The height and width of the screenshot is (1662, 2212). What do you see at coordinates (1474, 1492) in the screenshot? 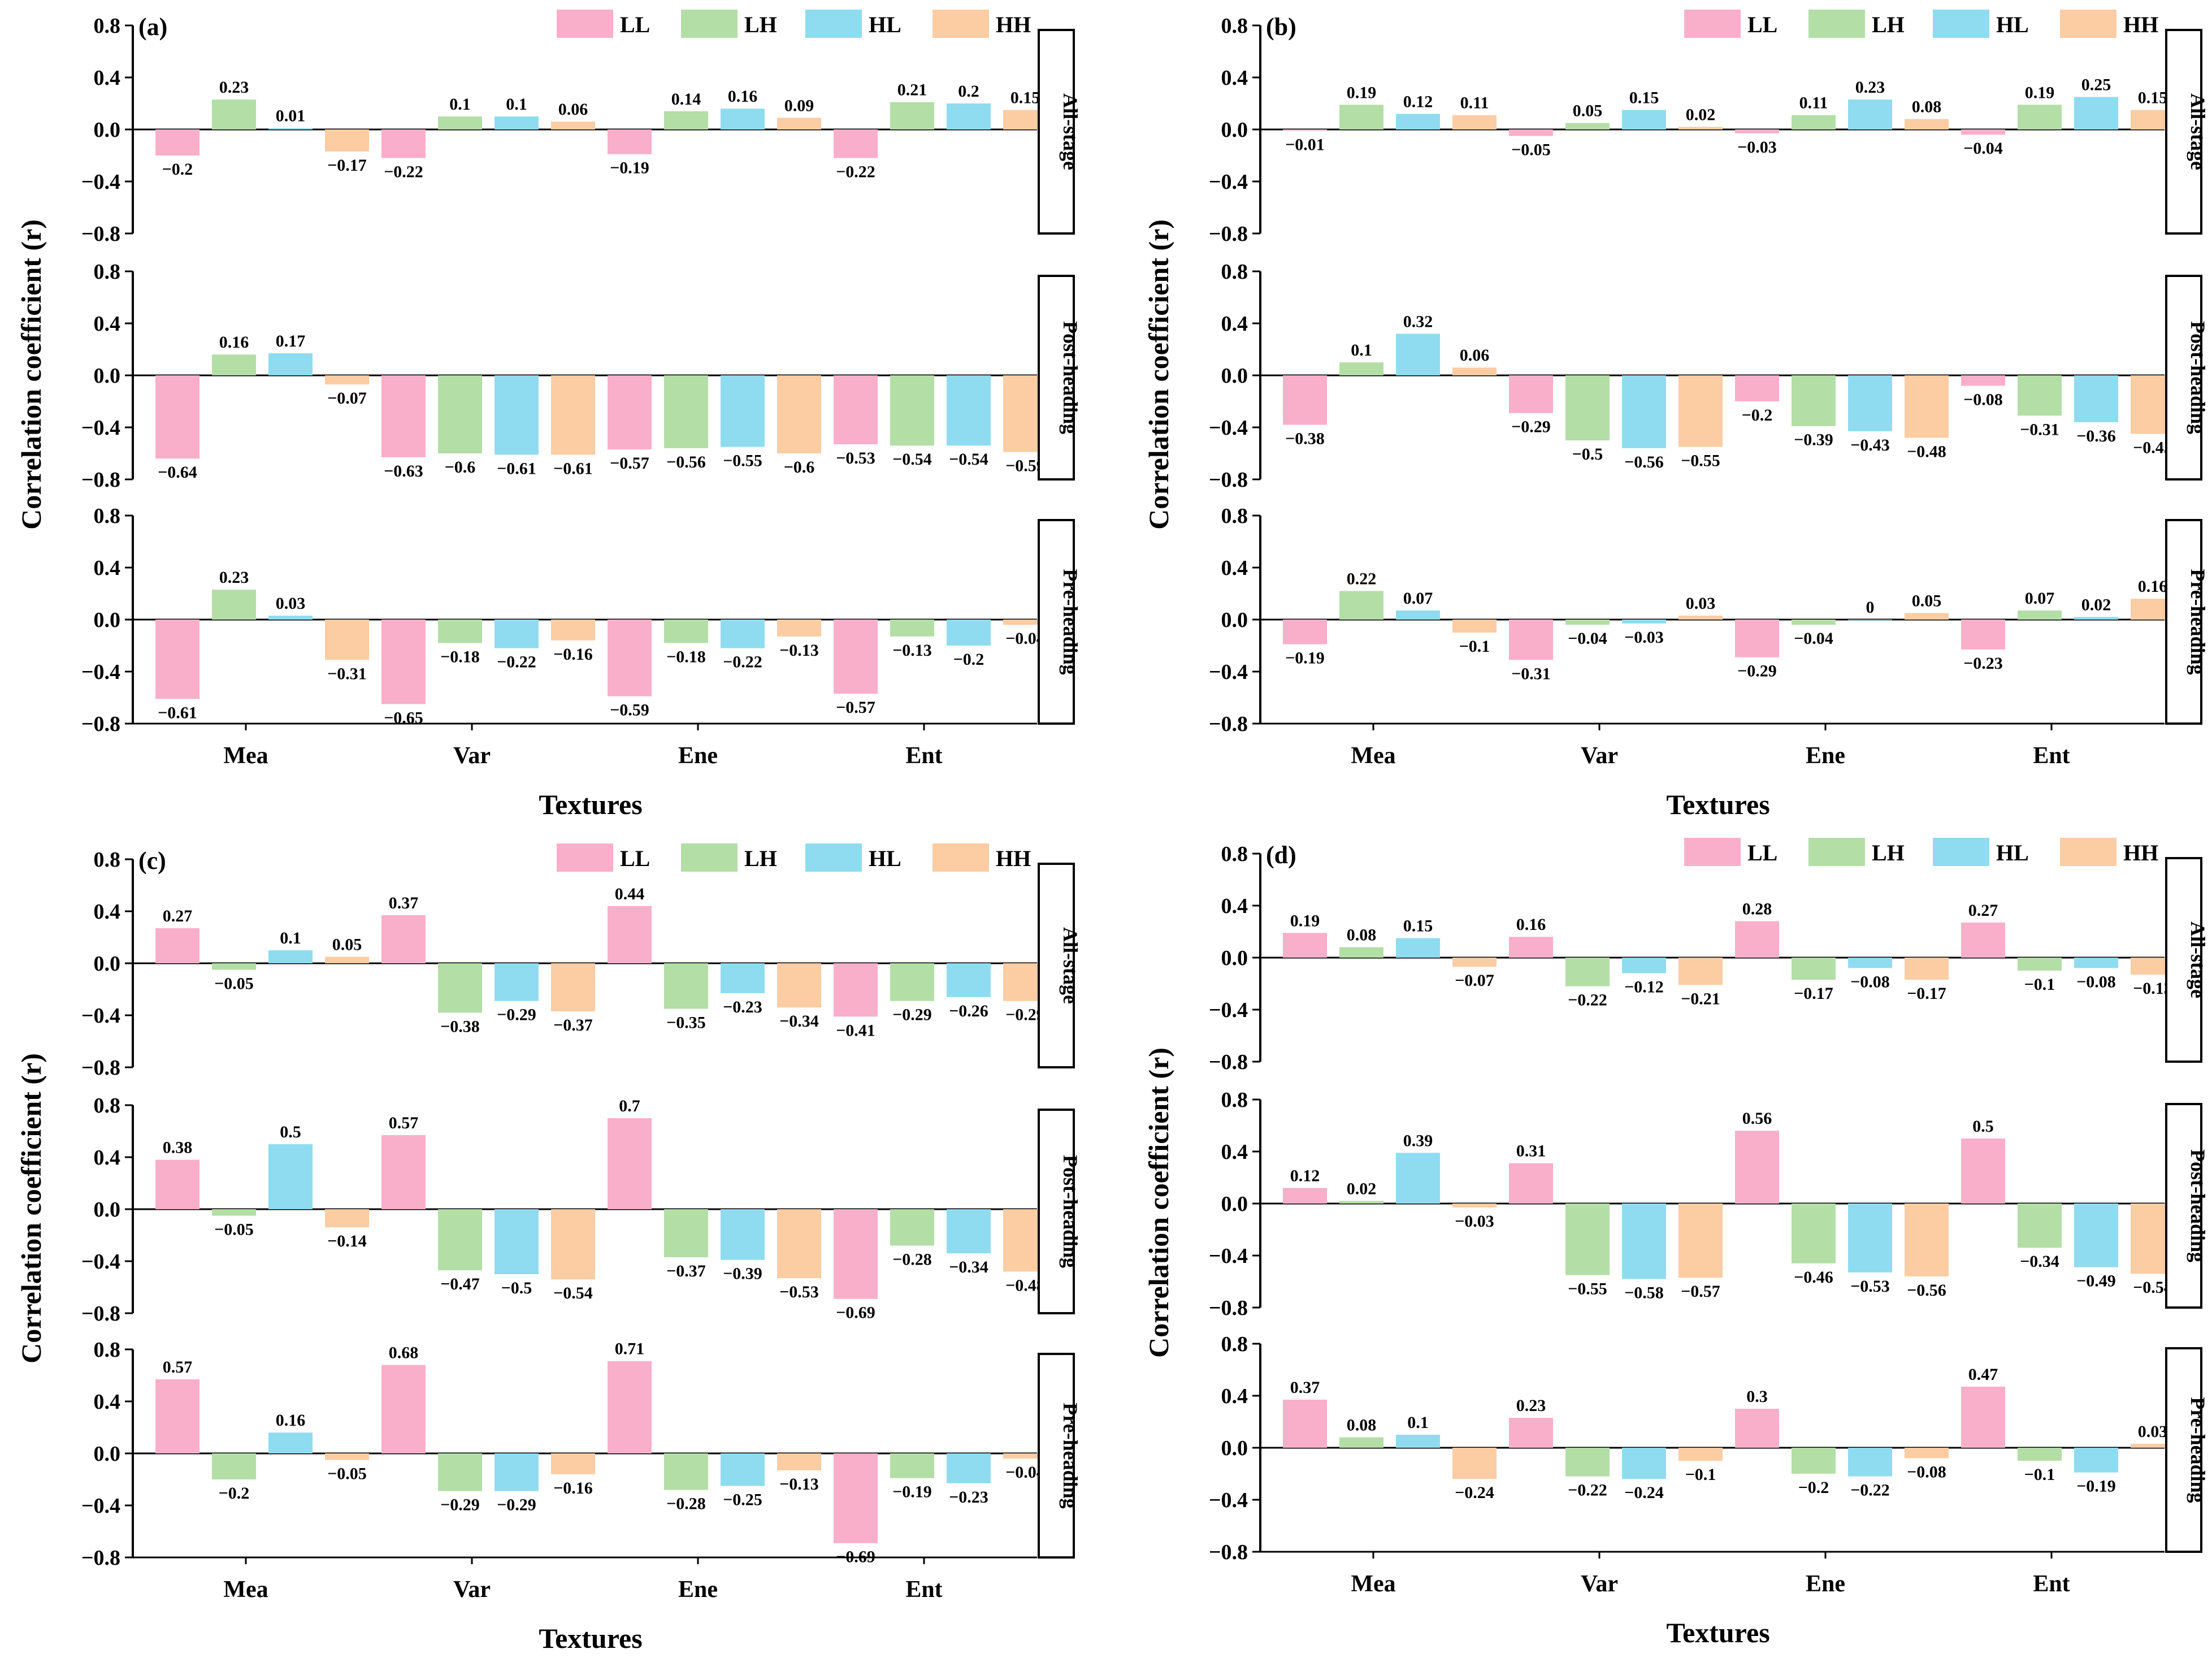
I see `data-label: −0.24` at bounding box center [1474, 1492].